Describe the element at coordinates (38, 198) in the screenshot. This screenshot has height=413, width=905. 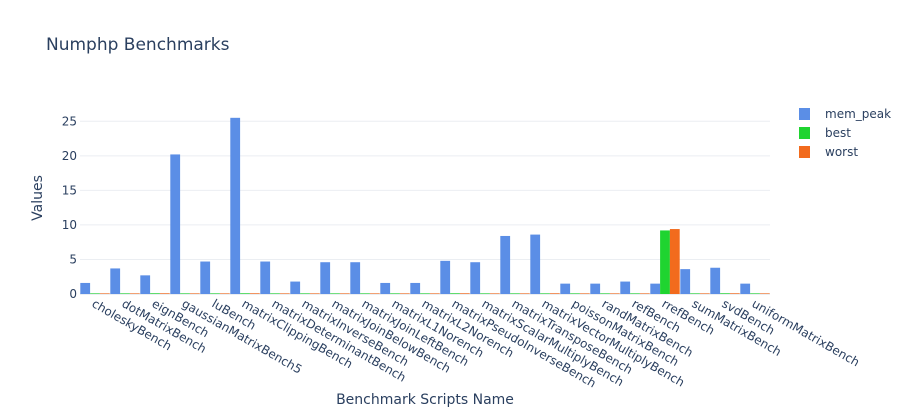
I see `y-axis-title: Values` at that location.